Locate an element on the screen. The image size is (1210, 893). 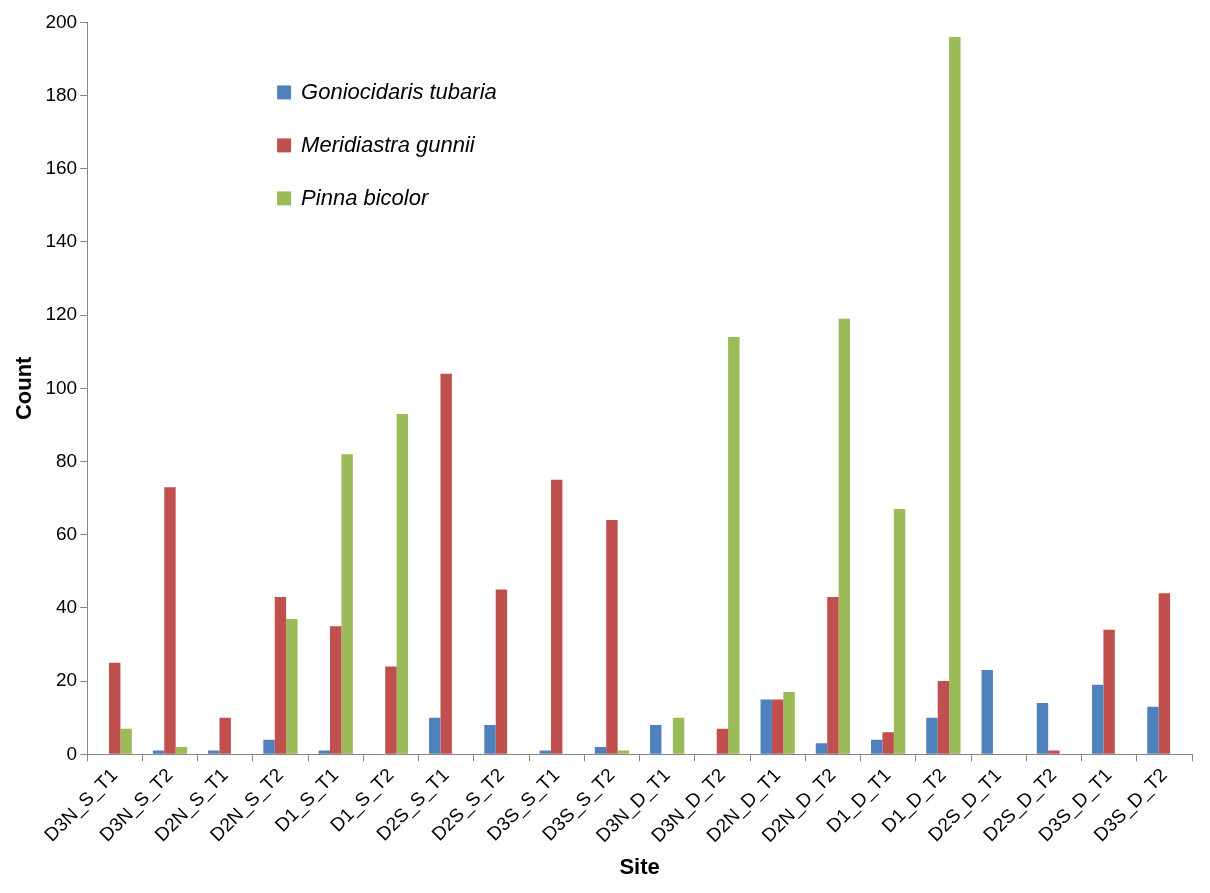
y-tick-label: 0 is located at coordinates (72, 753).